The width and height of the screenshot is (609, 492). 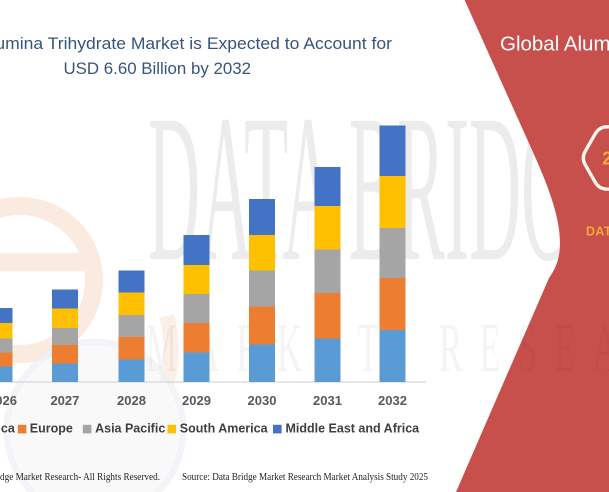 What do you see at coordinates (8, 429) in the screenshot?
I see `svg-text: North America` at bounding box center [8, 429].